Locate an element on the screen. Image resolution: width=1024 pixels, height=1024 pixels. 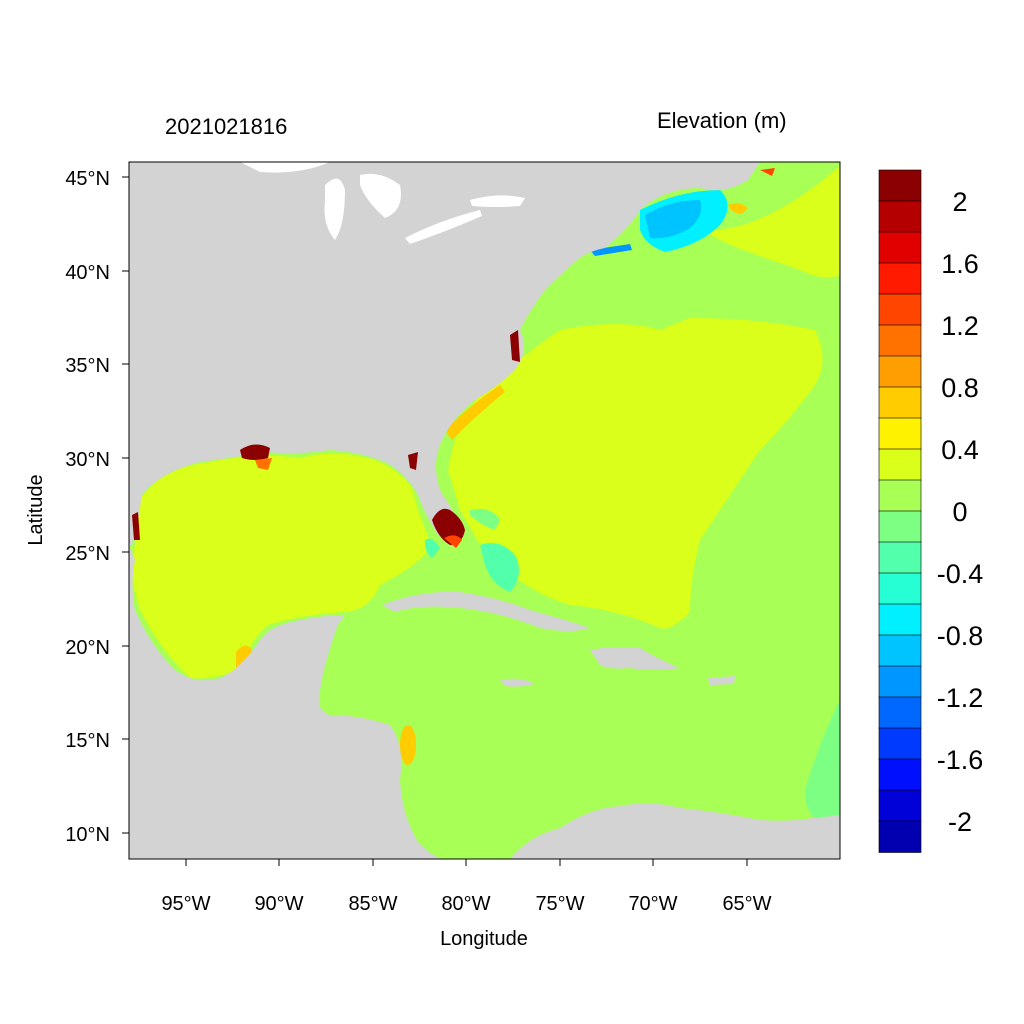
louisiana-coast-surge is located at coordinates (255, 452).